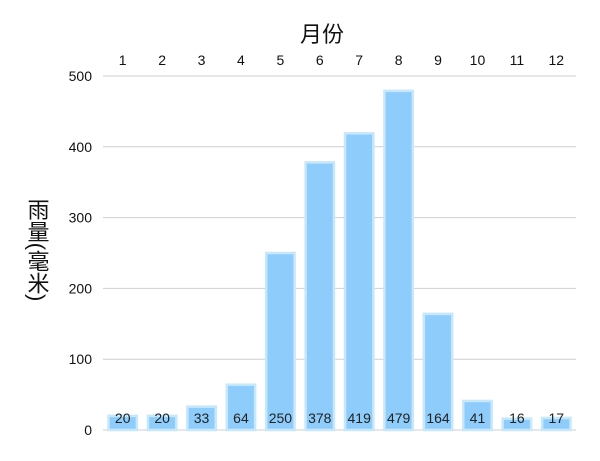  Describe the element at coordinates (81, 359) in the screenshot. I see `y-tick-label: 100` at that location.